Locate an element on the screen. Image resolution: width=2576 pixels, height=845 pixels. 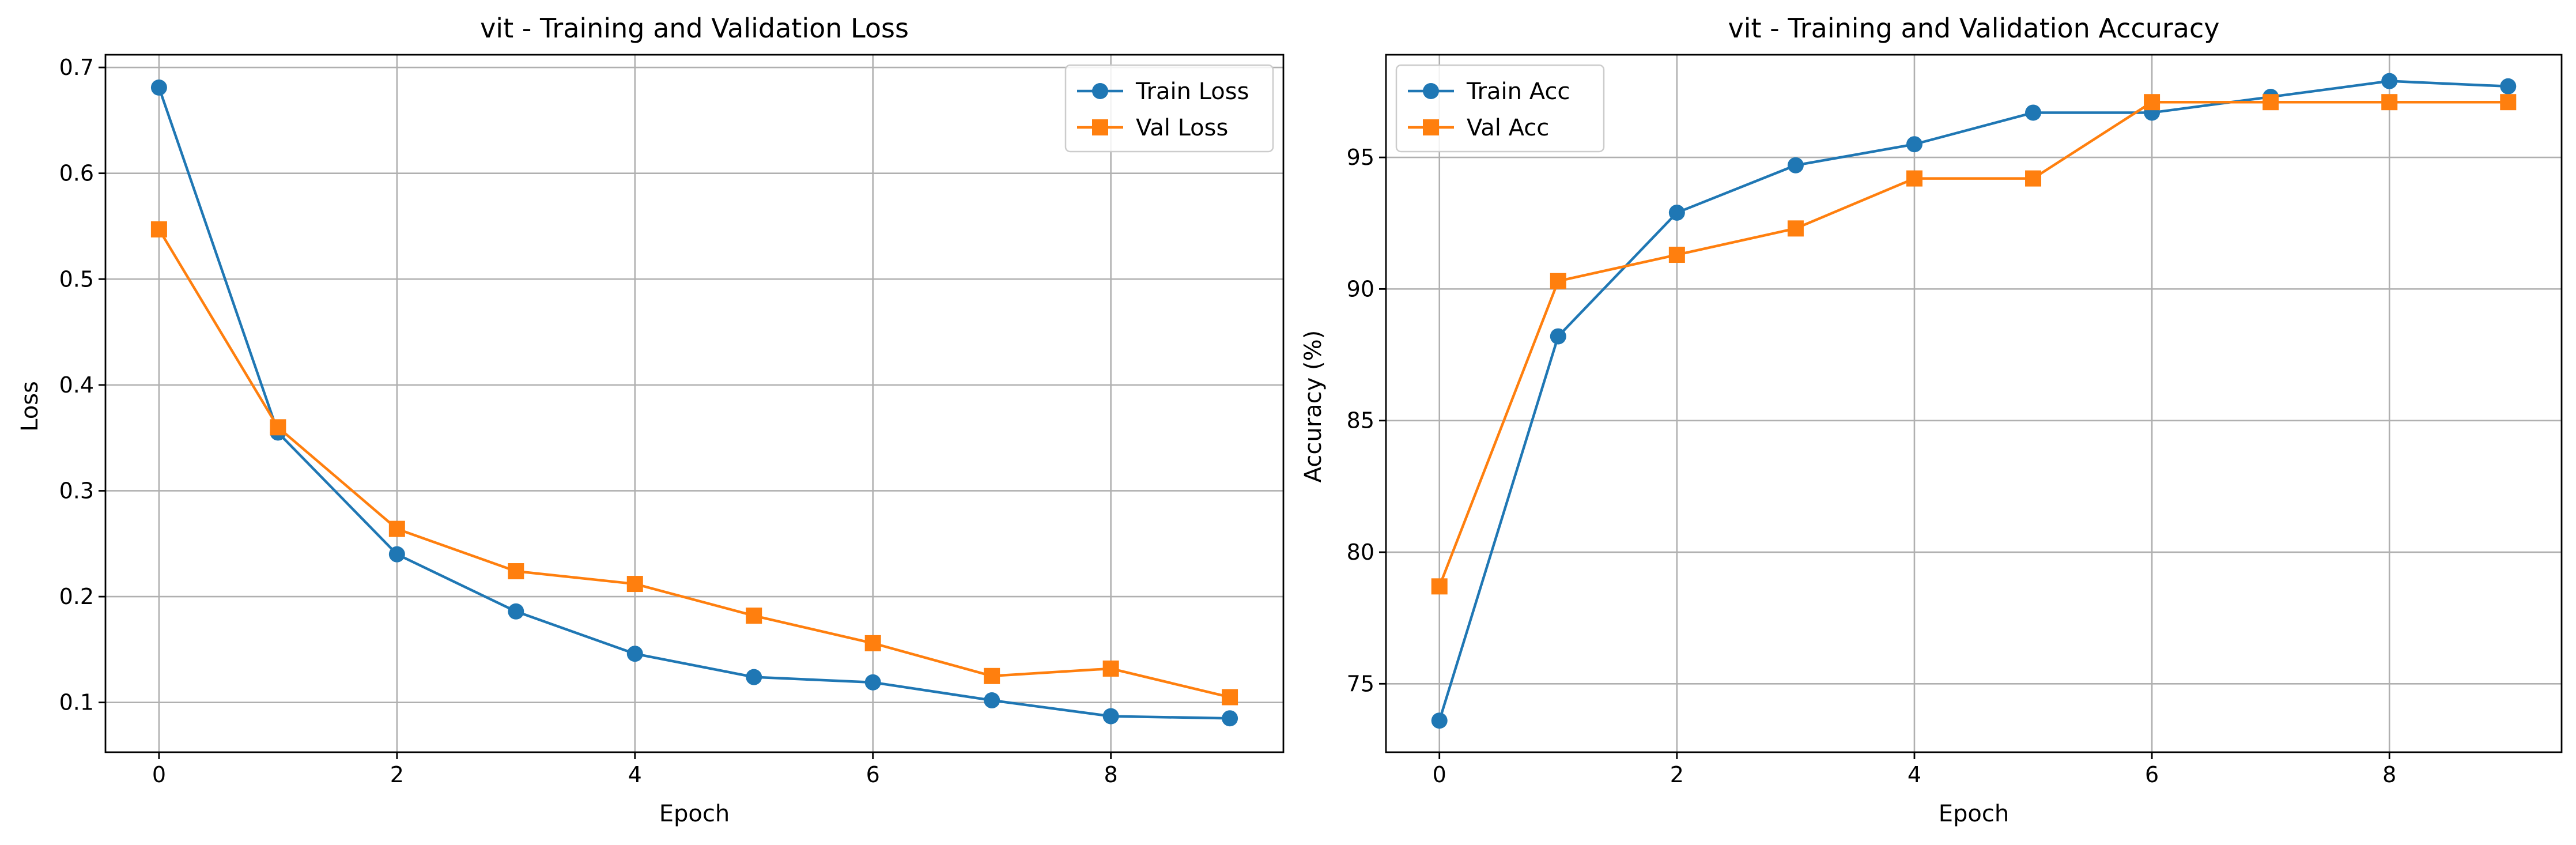
legend-label: Train Acc is located at coordinates (1518, 91).